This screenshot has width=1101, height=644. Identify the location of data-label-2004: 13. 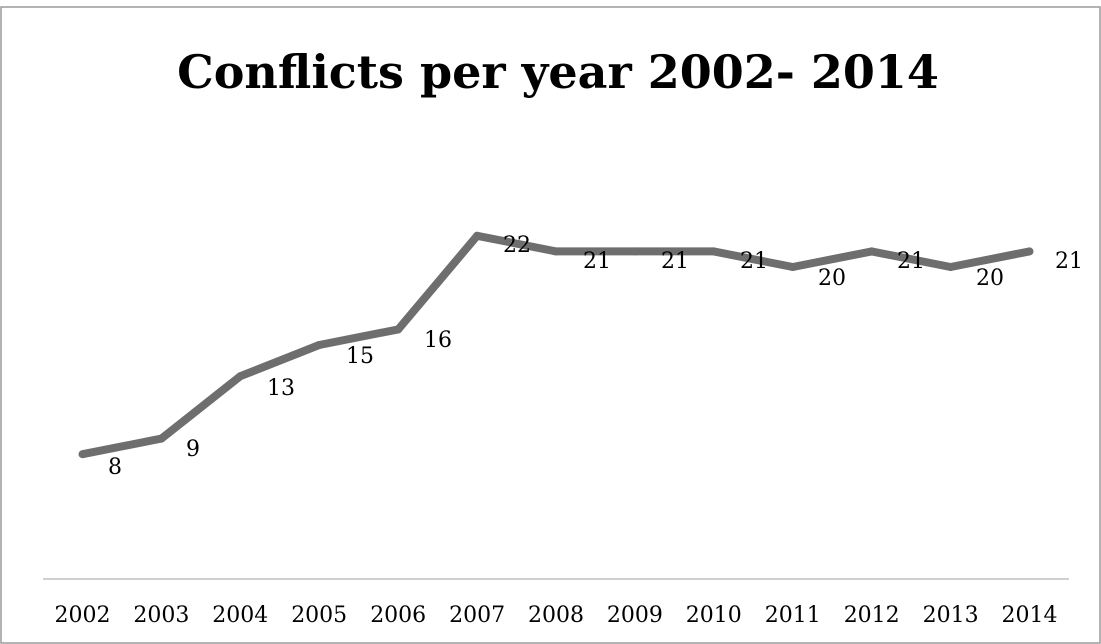
(281, 388).